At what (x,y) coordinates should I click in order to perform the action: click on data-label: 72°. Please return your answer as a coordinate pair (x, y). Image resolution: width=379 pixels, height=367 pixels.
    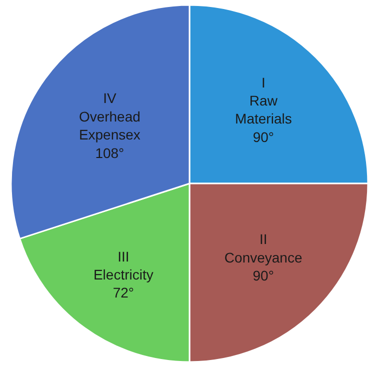
    Looking at the image, I should click on (123, 292).